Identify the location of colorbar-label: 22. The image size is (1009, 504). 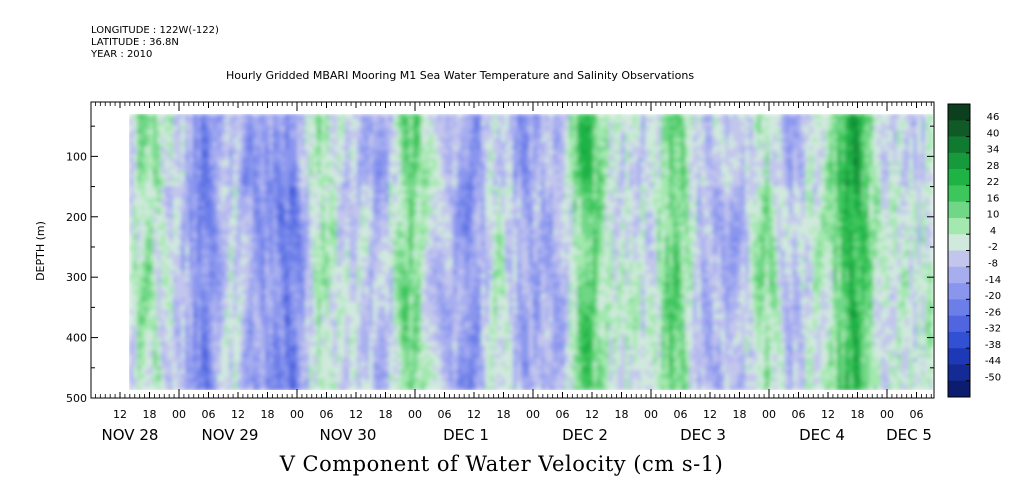
(993, 182).